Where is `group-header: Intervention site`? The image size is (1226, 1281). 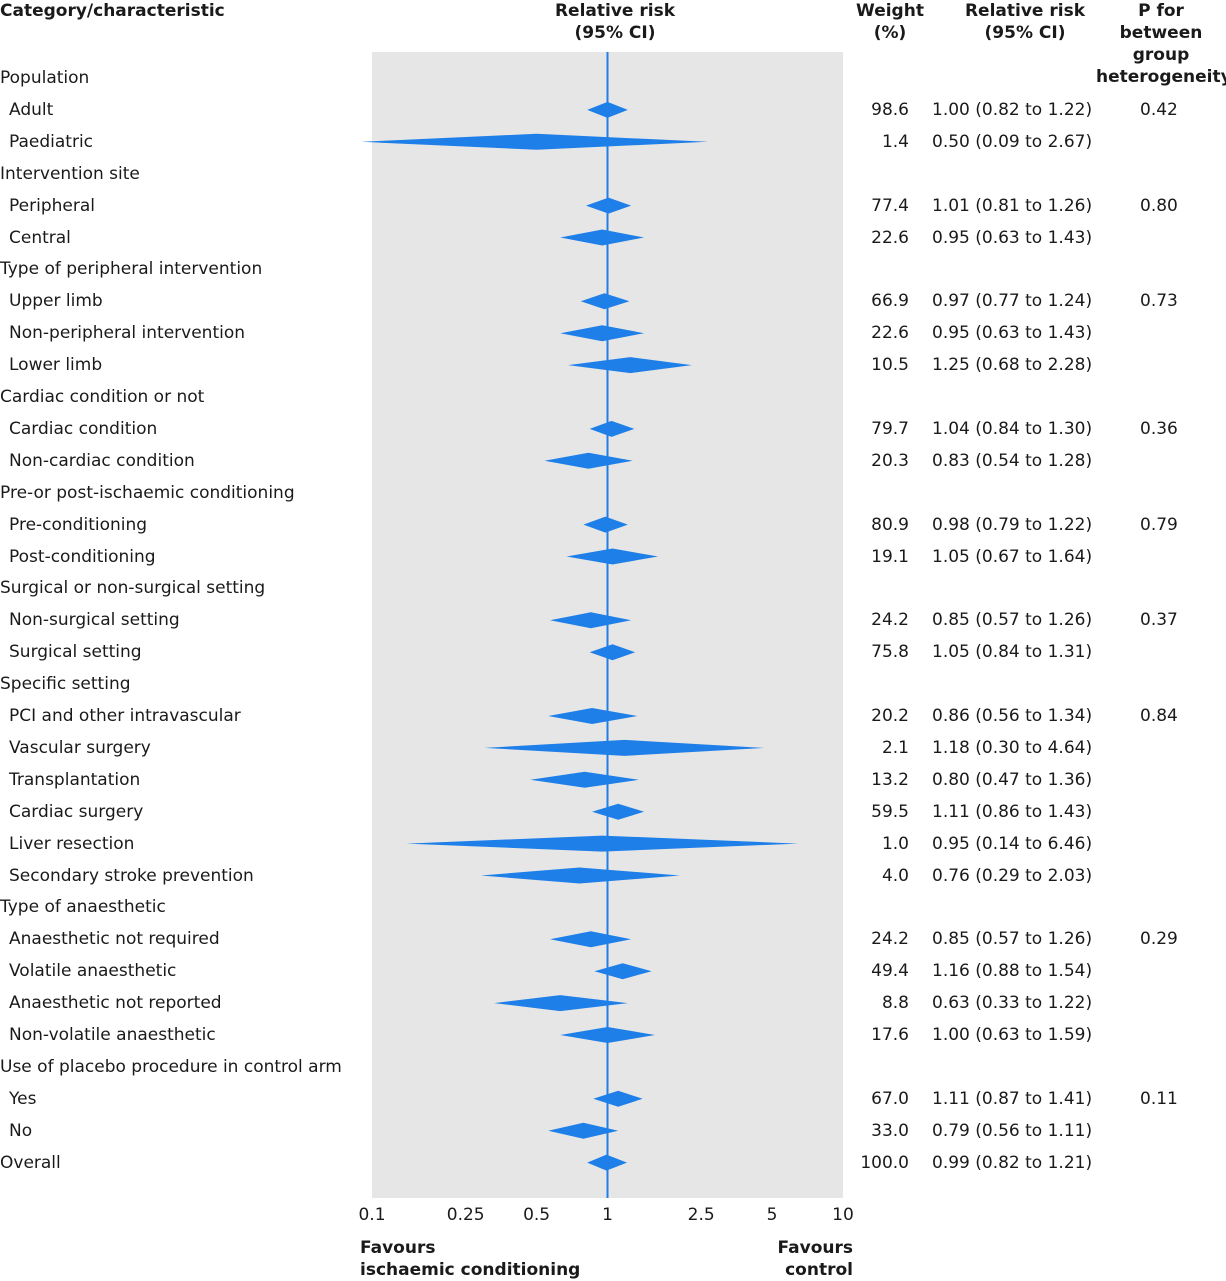
group-header: Intervention site is located at coordinates (70, 173).